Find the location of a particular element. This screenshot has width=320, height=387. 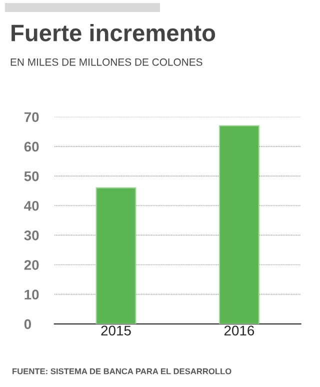

chart-subtitle: EN MILES DE MILLONES DE COLONES is located at coordinates (106, 62).